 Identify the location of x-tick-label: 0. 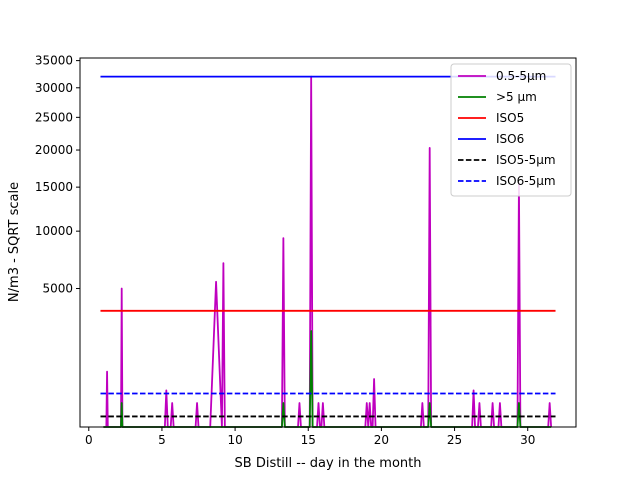
(89, 440).